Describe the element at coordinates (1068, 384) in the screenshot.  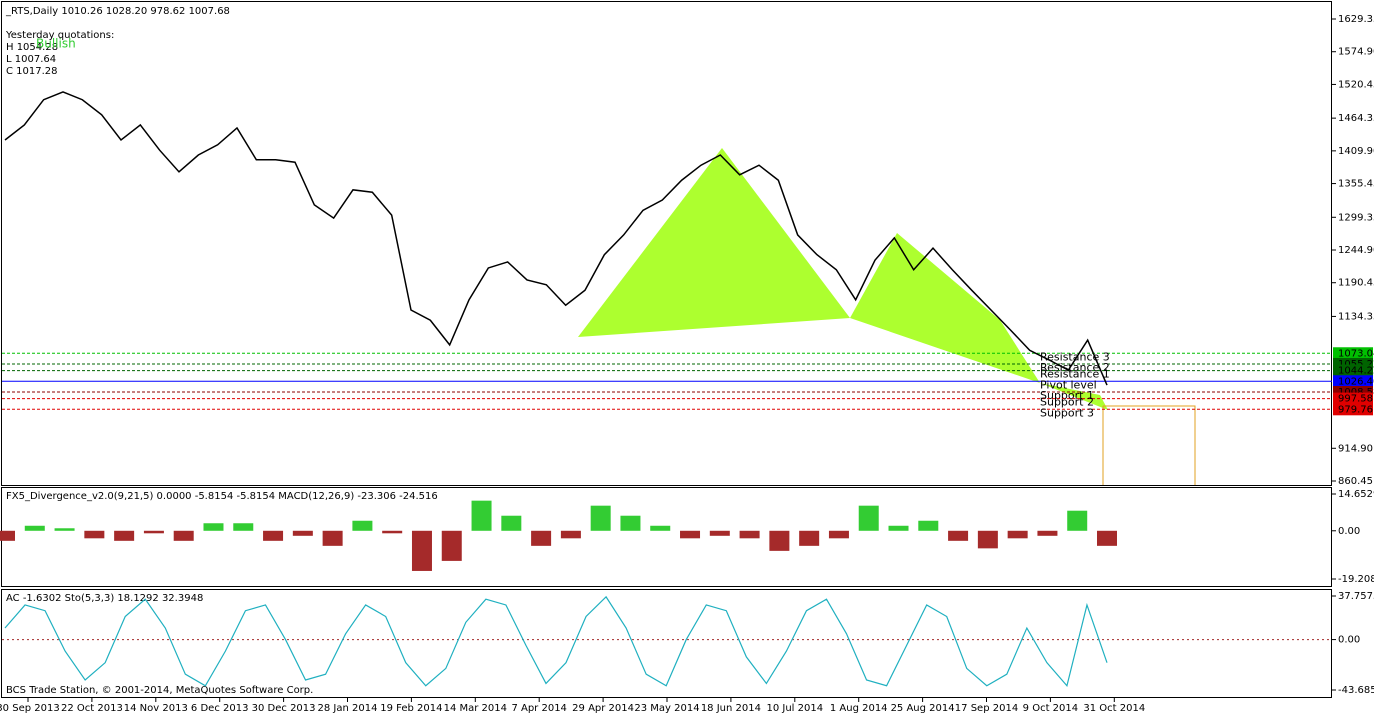
I see `level-name: Pivot level` at that location.